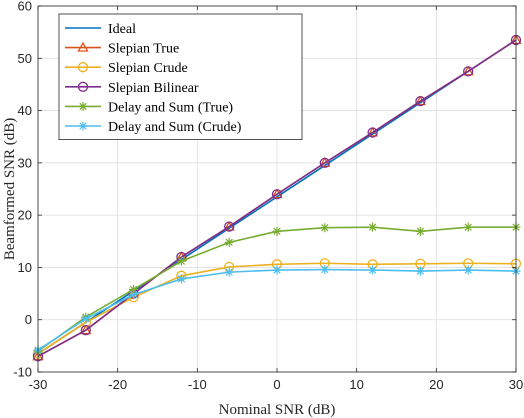  Describe the element at coordinates (28, 319) in the screenshot. I see `y-tick-label: 0` at that location.